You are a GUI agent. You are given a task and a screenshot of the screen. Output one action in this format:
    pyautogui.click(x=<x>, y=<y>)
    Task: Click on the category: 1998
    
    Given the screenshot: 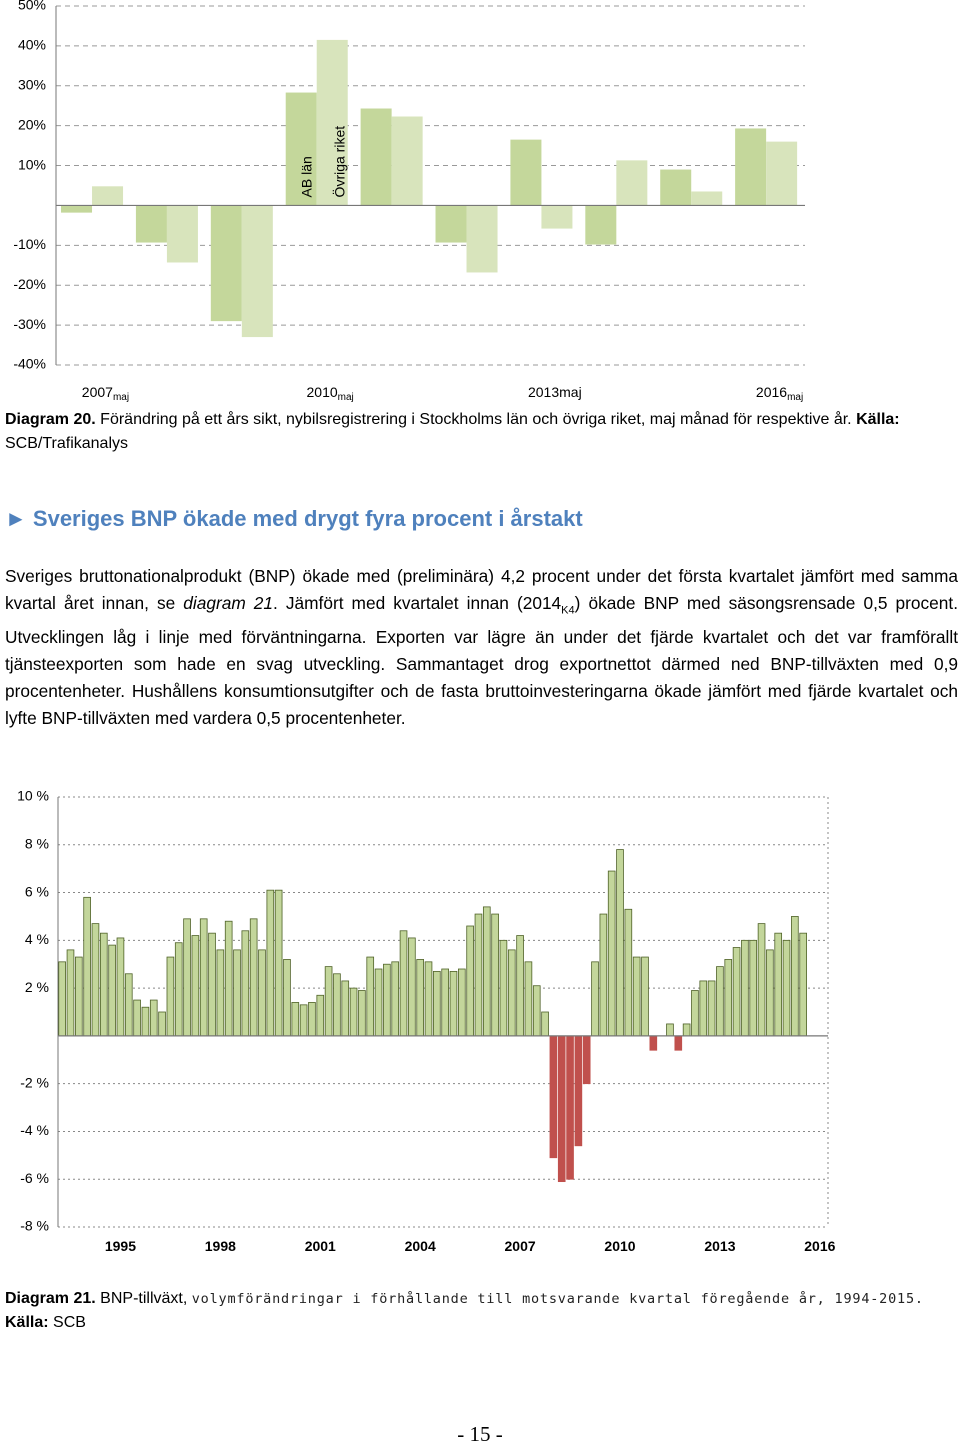 What is the action you would take?
    pyautogui.click(x=220, y=1246)
    